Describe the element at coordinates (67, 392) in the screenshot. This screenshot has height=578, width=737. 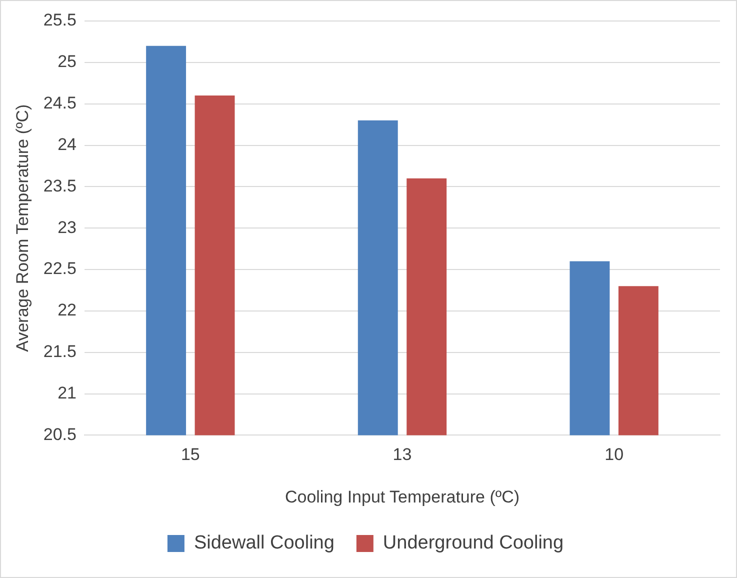
I see `y-tick-label: 21` at that location.